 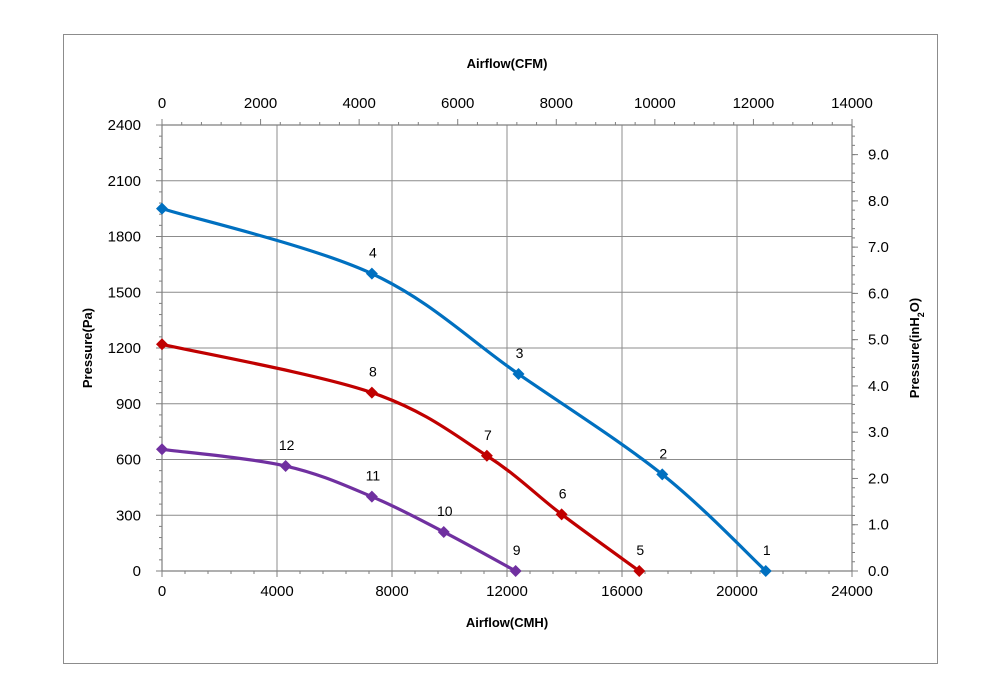 What do you see at coordinates (488, 435) in the screenshot?
I see `data-point-label: 7` at bounding box center [488, 435].